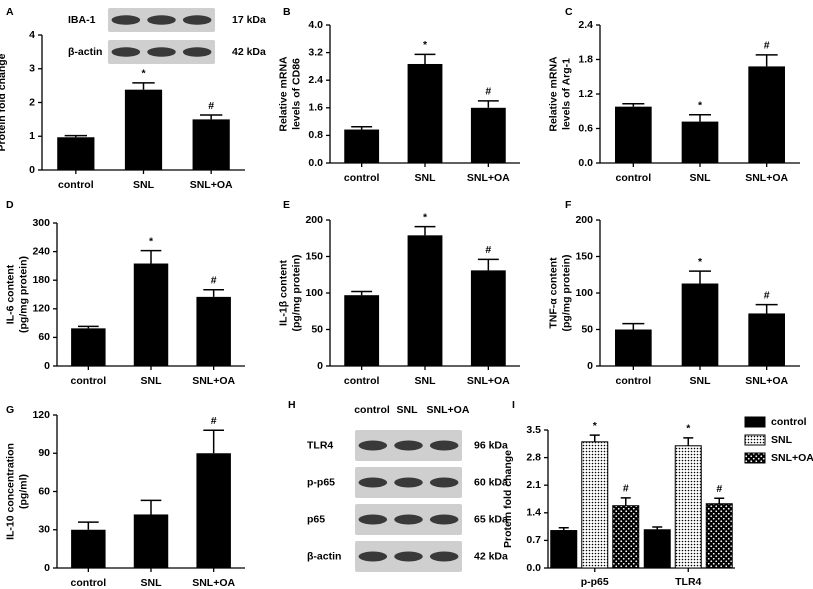 The height and width of the screenshot is (589, 813). I want to click on y-axis-label: IL-10 concentration, so click(10, 491).